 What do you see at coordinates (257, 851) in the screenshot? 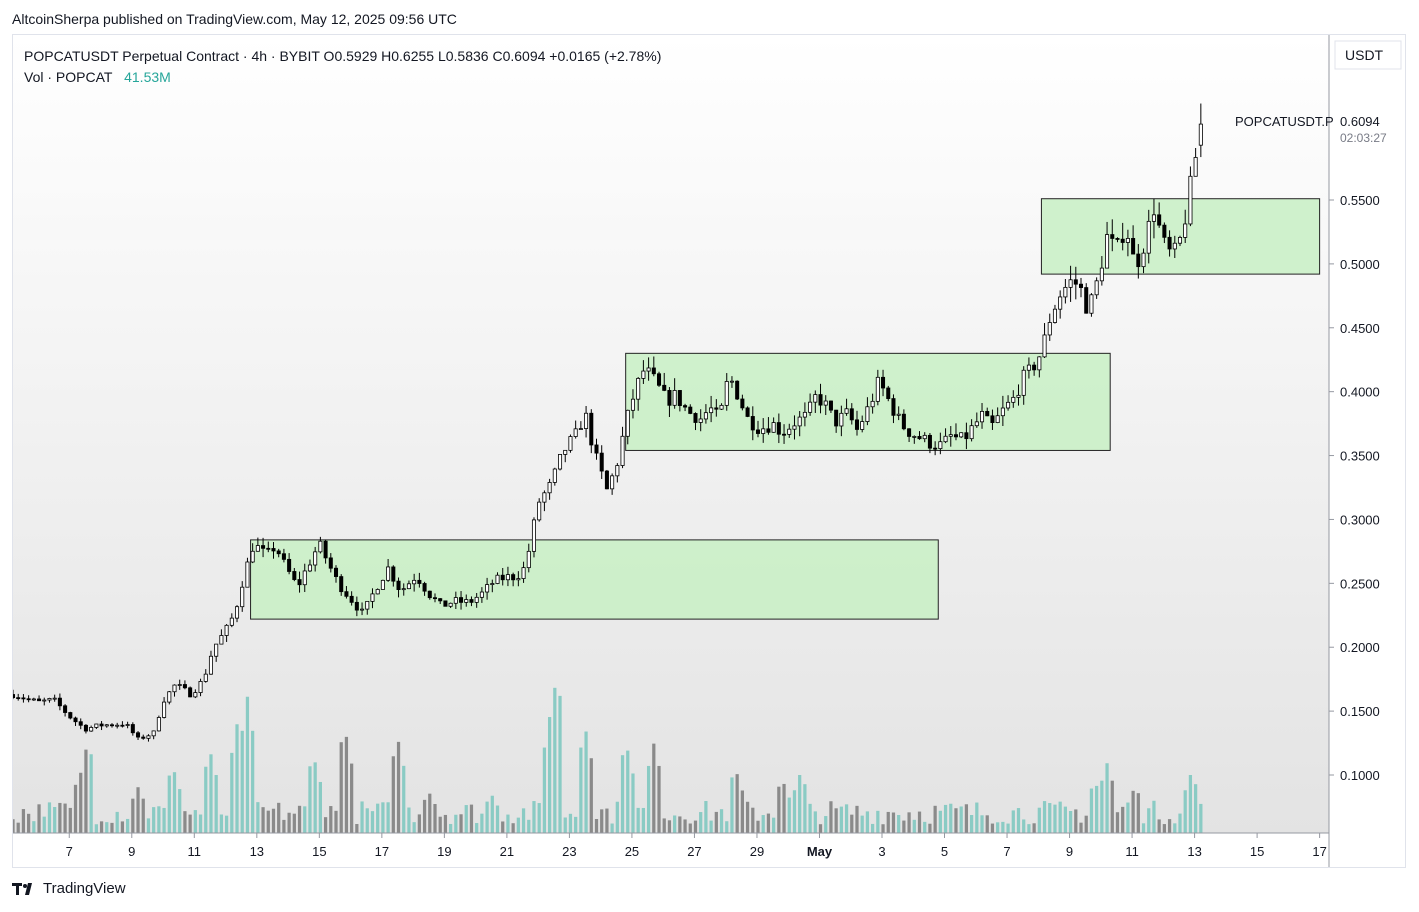
I see `x-tick-label: 13` at bounding box center [257, 851].